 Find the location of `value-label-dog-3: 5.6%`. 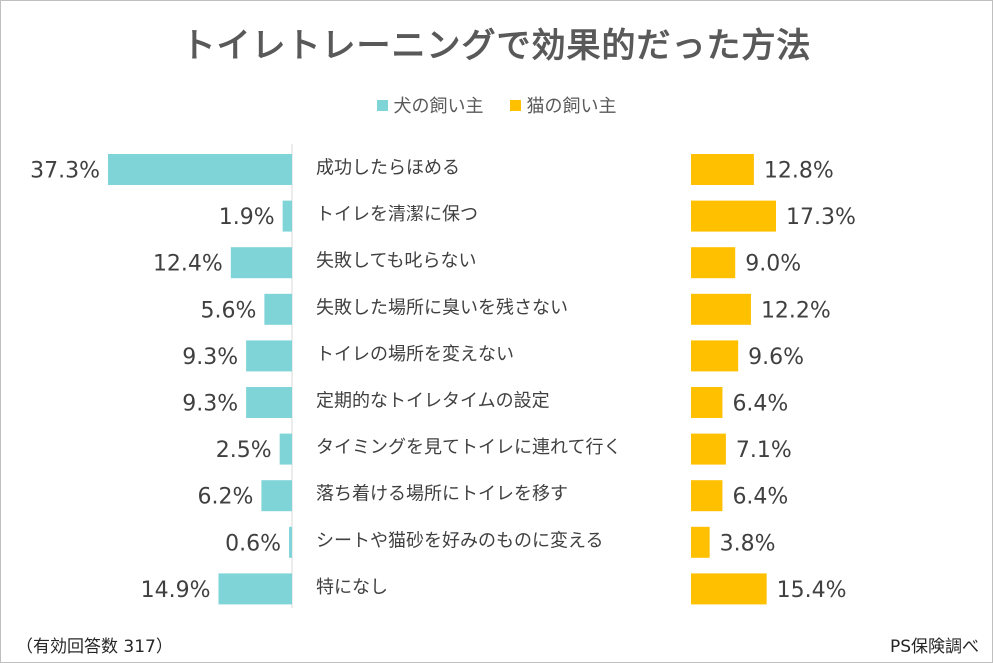

value-label-dog-3: 5.6% is located at coordinates (228, 310).